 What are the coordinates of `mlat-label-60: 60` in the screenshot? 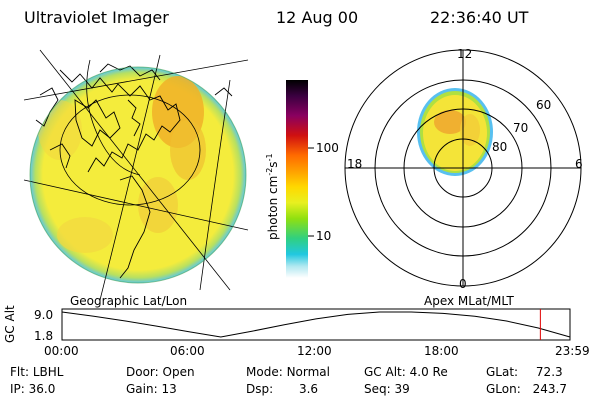 It's located at (544, 105).